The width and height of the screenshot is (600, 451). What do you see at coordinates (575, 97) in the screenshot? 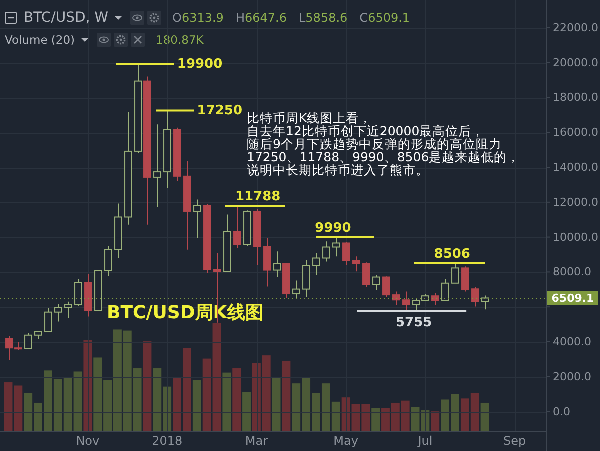
I see `y-tick-label: 18000.0` at bounding box center [575, 97].